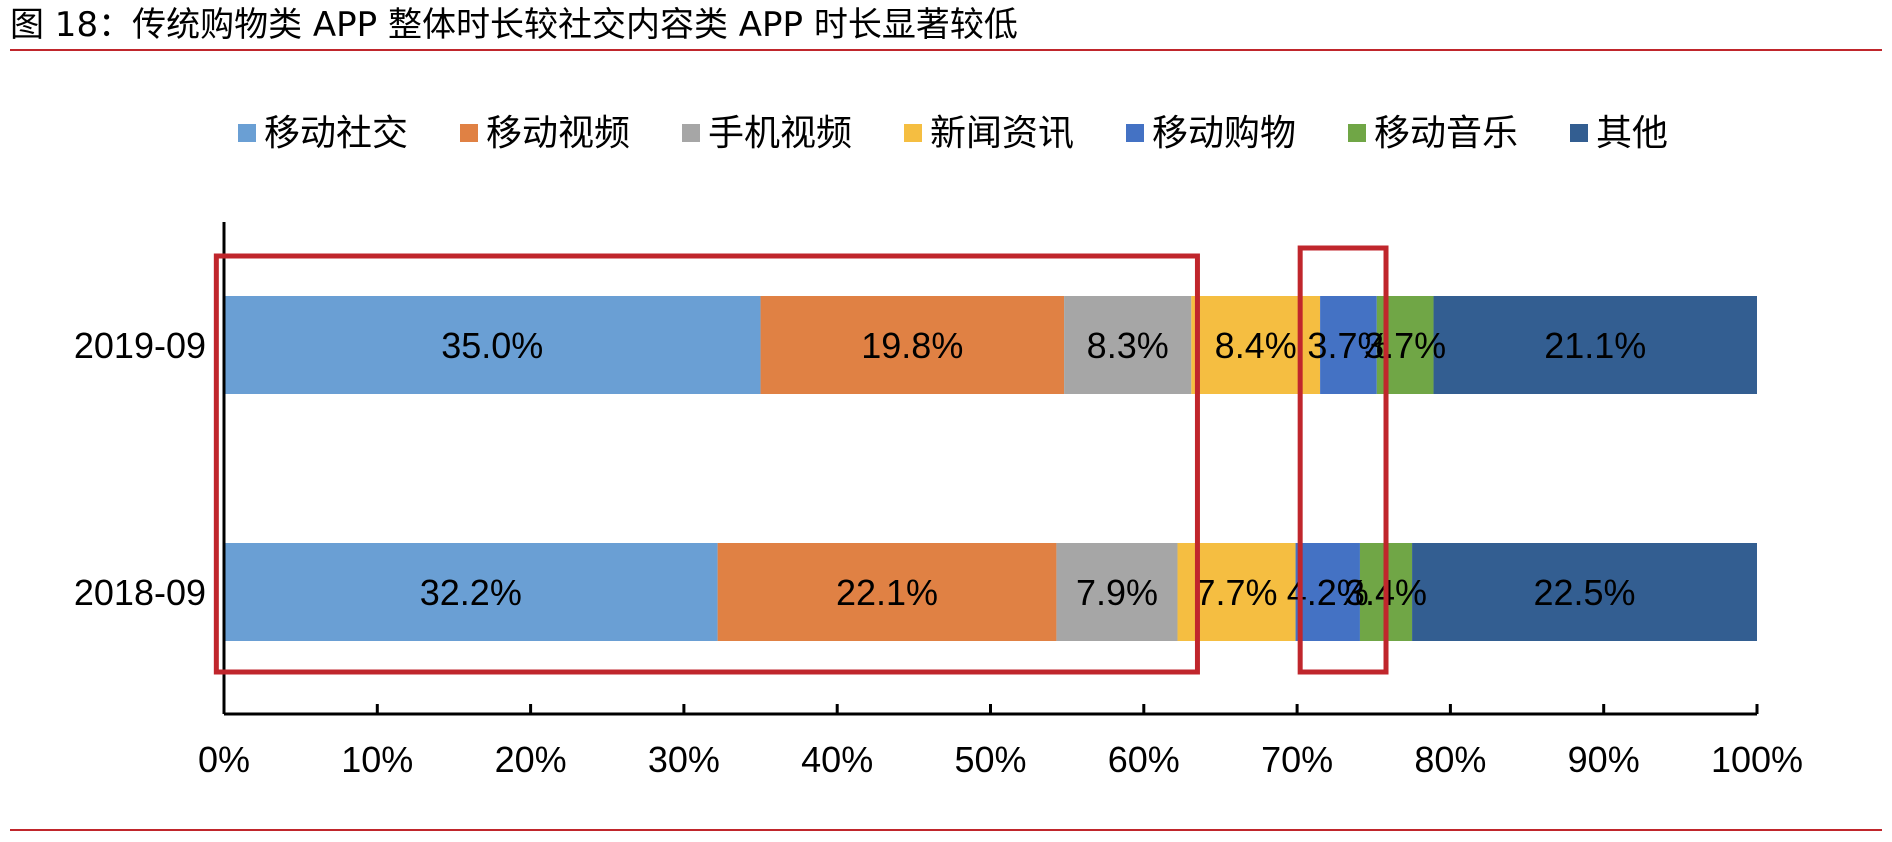 This screenshot has height=842, width=1892. Describe the element at coordinates (1144, 759) in the screenshot. I see `x-tick-label: 60%` at that location.